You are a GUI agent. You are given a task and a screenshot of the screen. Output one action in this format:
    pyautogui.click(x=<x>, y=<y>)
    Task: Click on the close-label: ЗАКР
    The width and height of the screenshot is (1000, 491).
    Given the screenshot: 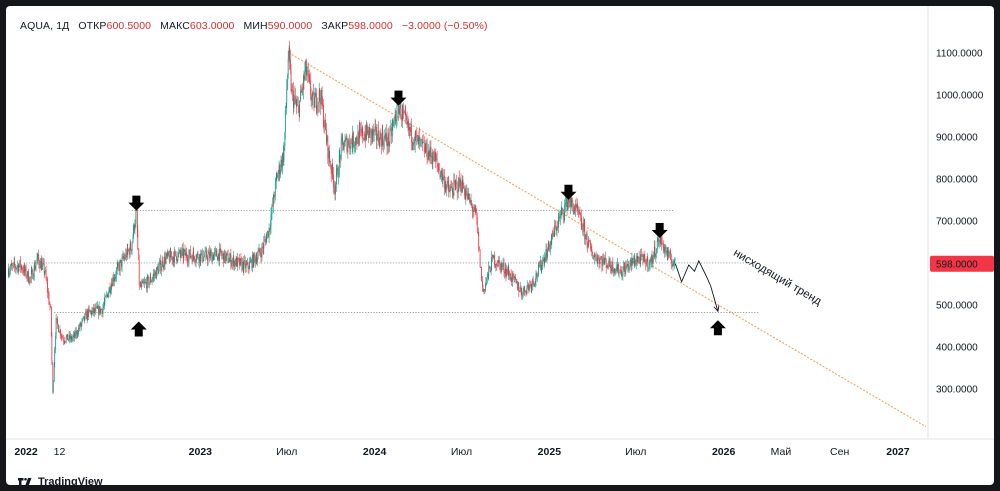 What is the action you would take?
    pyautogui.click(x=335, y=26)
    